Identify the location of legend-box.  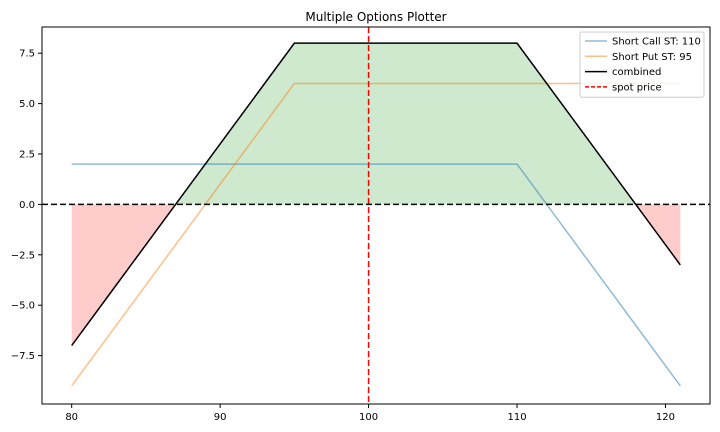
(642, 64).